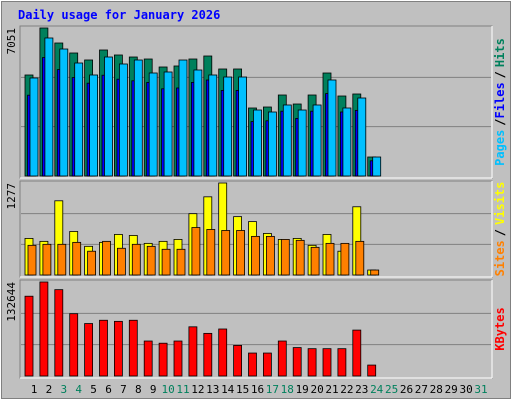 Image resolution: width=512 pixels, height=400 pixels. What do you see at coordinates (34, 389) in the screenshot?
I see `x-tick-label: 1` at bounding box center [34, 389].